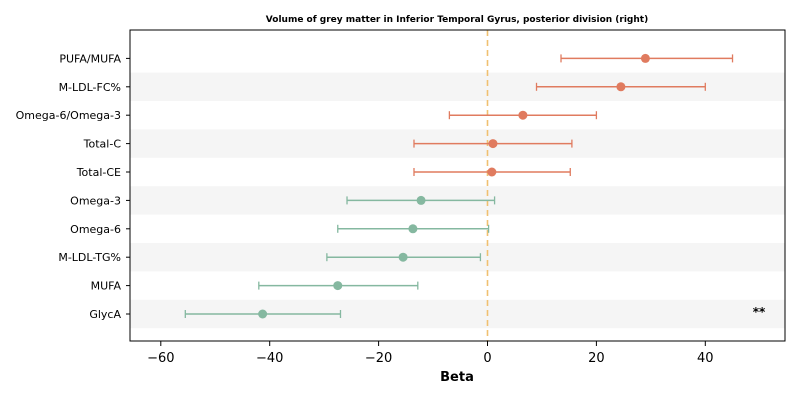 Image resolution: width=800 pixels, height=400 pixels. I want to click on y-tick-label: M-LDL-FC%, so click(90, 87).